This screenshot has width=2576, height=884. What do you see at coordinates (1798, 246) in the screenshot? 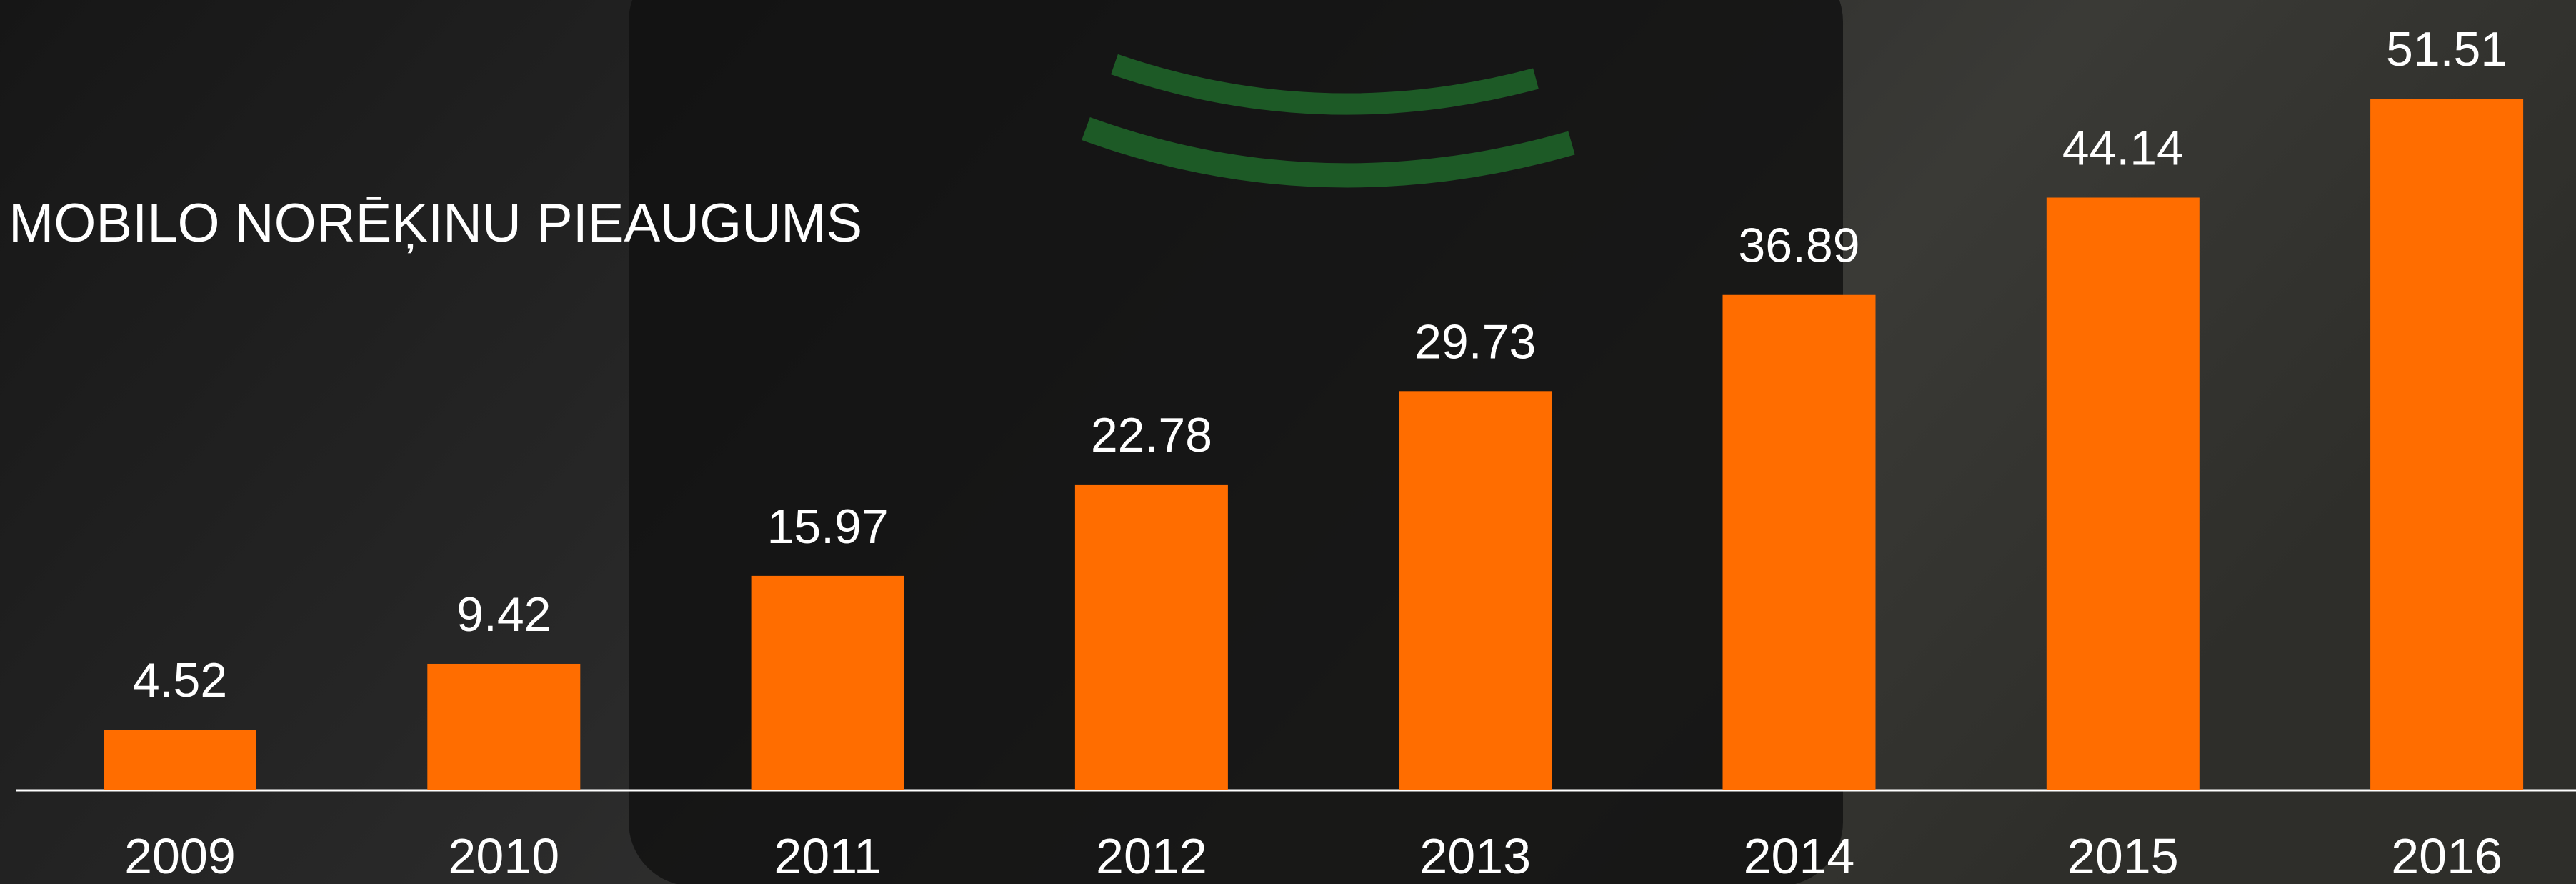
I see `value-label: 36.89` at bounding box center [1798, 246].